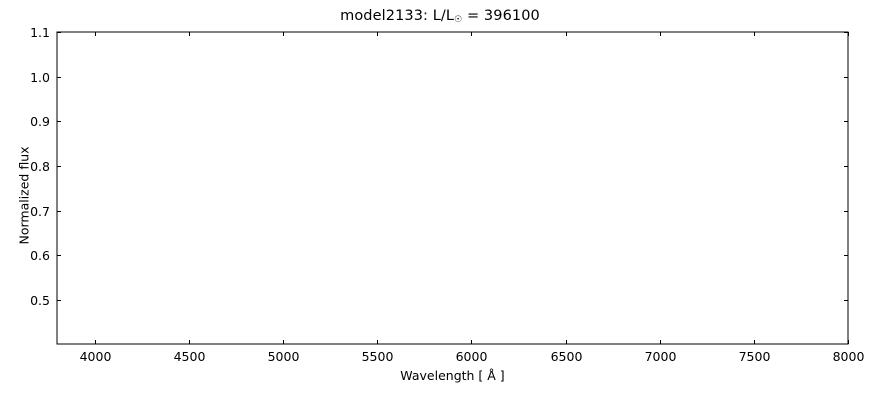  What do you see at coordinates (40, 121) in the screenshot?
I see `svg-text: 0.9` at bounding box center [40, 121].